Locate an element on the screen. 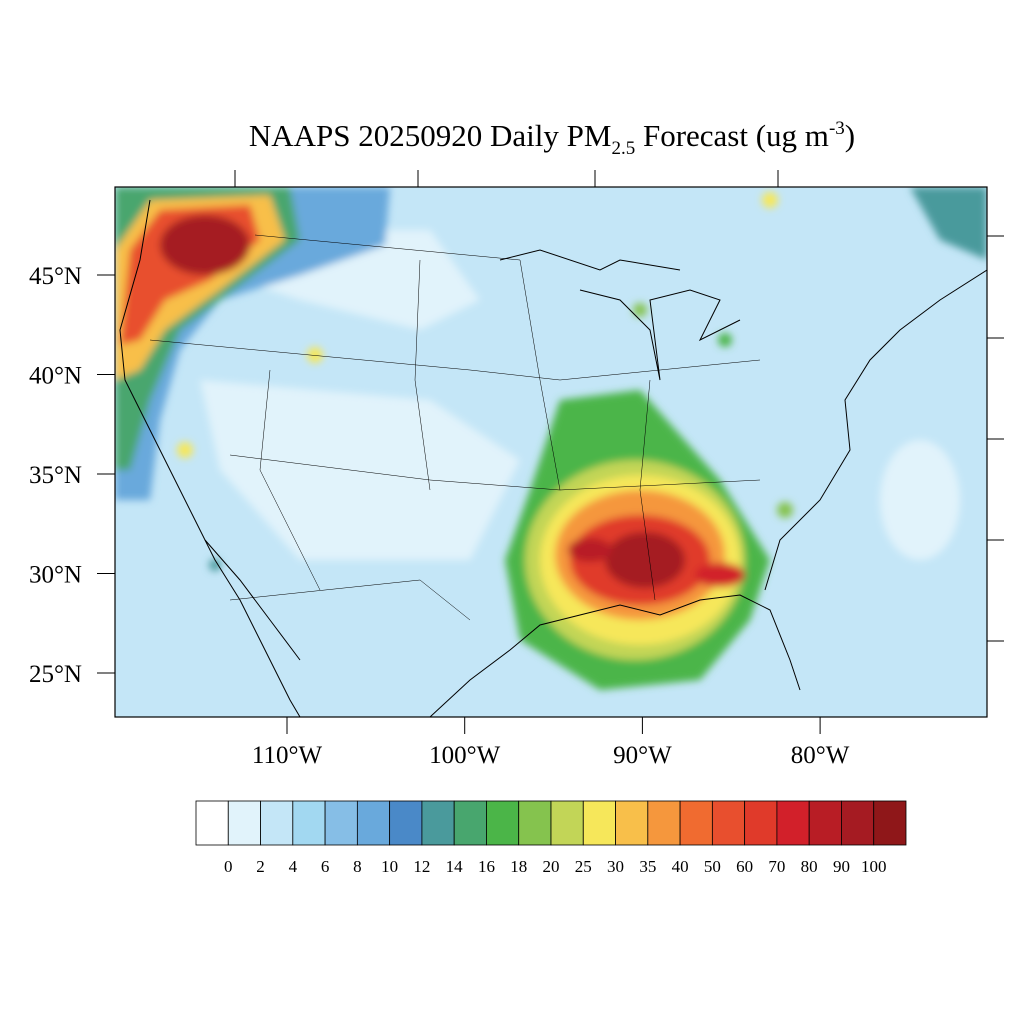 Image resolution: width=1024 pixels, height=1029 pixels. colorbar-label: 4 is located at coordinates (293, 866).